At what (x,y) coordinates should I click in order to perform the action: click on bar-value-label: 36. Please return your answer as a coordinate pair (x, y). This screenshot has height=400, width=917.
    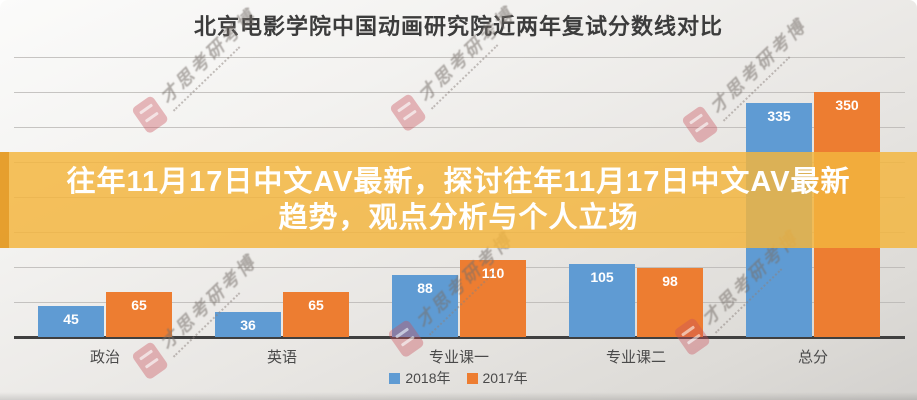
    Looking at the image, I should click on (248, 324).